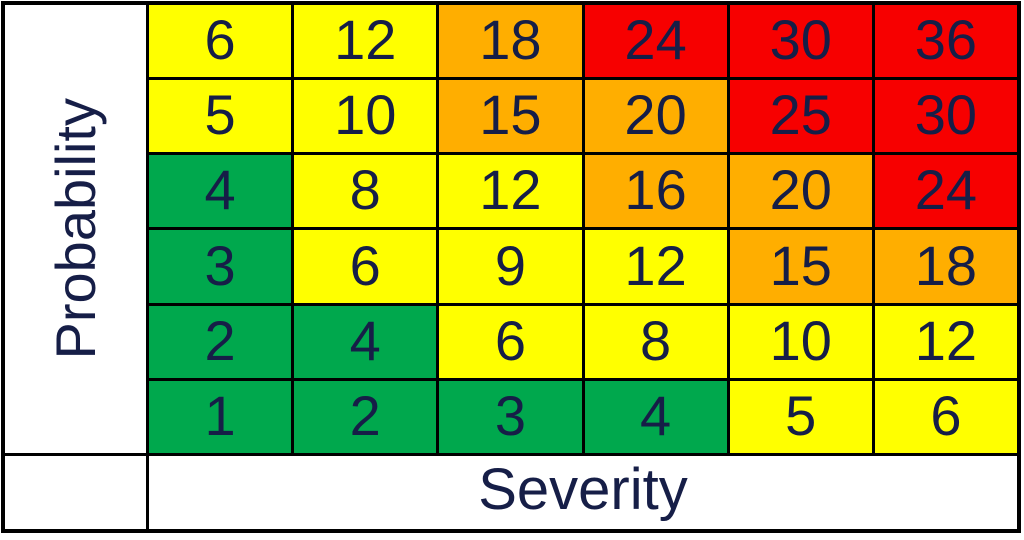 This screenshot has width=1024, height=540. I want to click on matrix-cell: 36, so click(945, 41).